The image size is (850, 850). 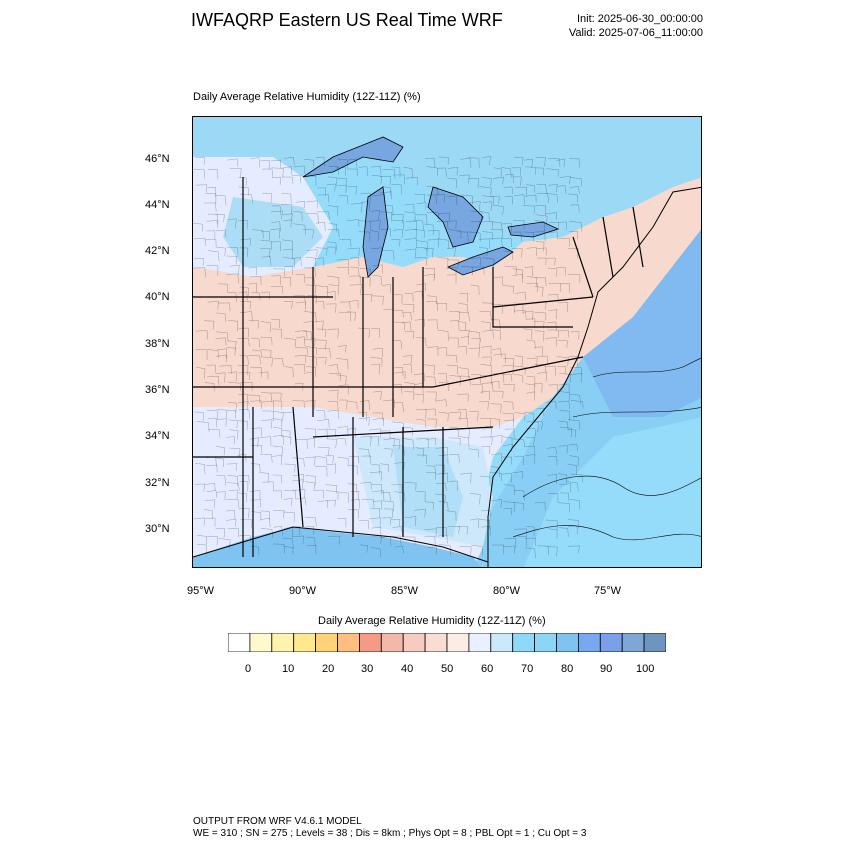 I want to click on gulf-of-mexico, so click(x=337, y=547).